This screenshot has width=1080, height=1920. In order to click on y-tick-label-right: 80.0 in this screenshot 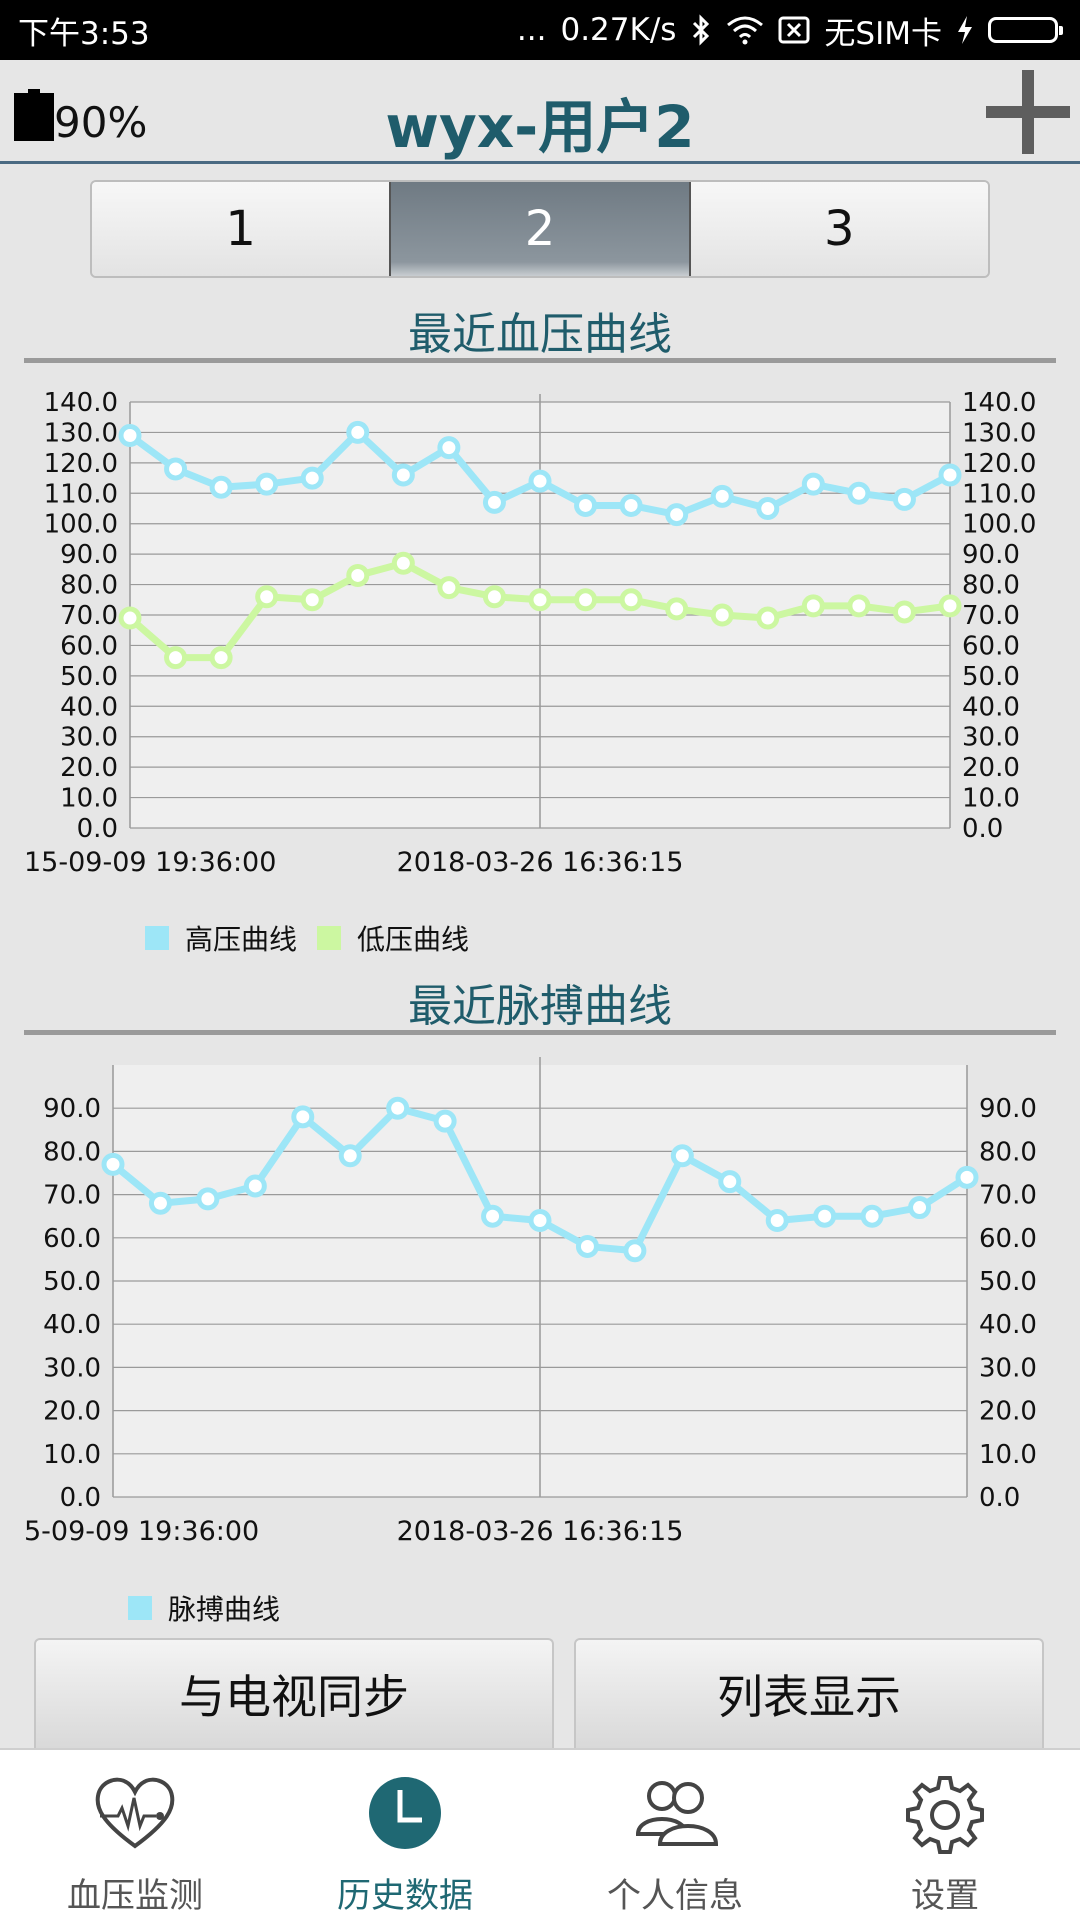, I will do `click(991, 586)`.